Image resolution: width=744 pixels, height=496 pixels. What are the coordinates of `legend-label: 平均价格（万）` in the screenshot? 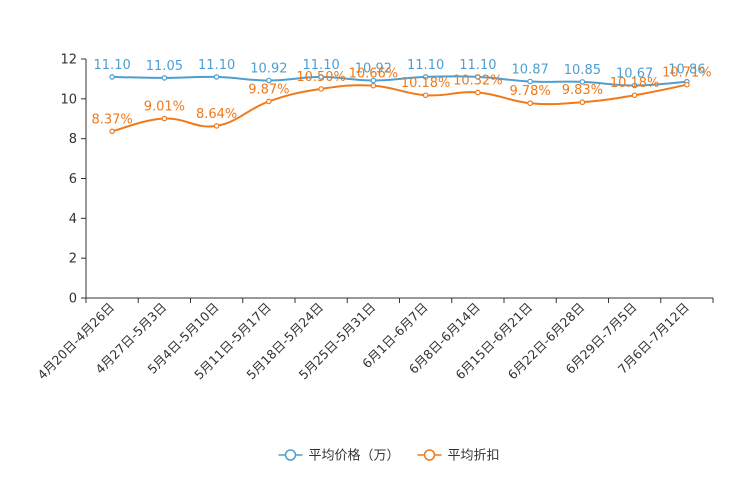 It's located at (354, 456).